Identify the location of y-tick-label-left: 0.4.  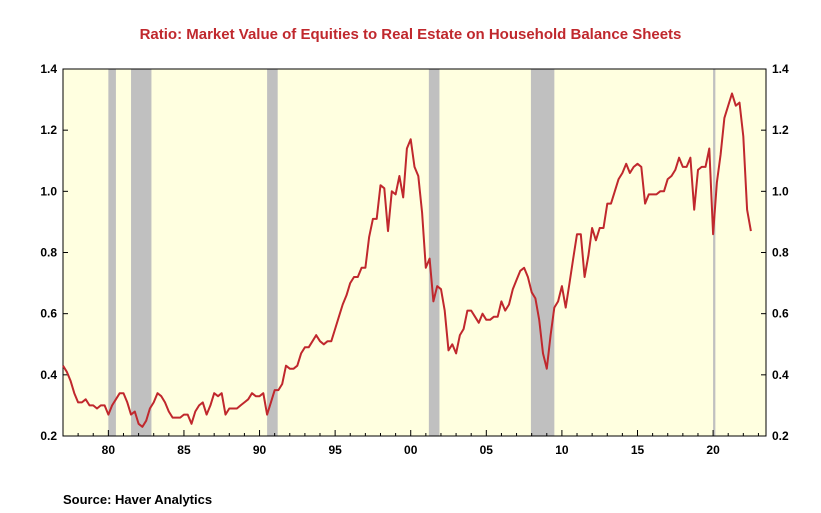
(48, 375).